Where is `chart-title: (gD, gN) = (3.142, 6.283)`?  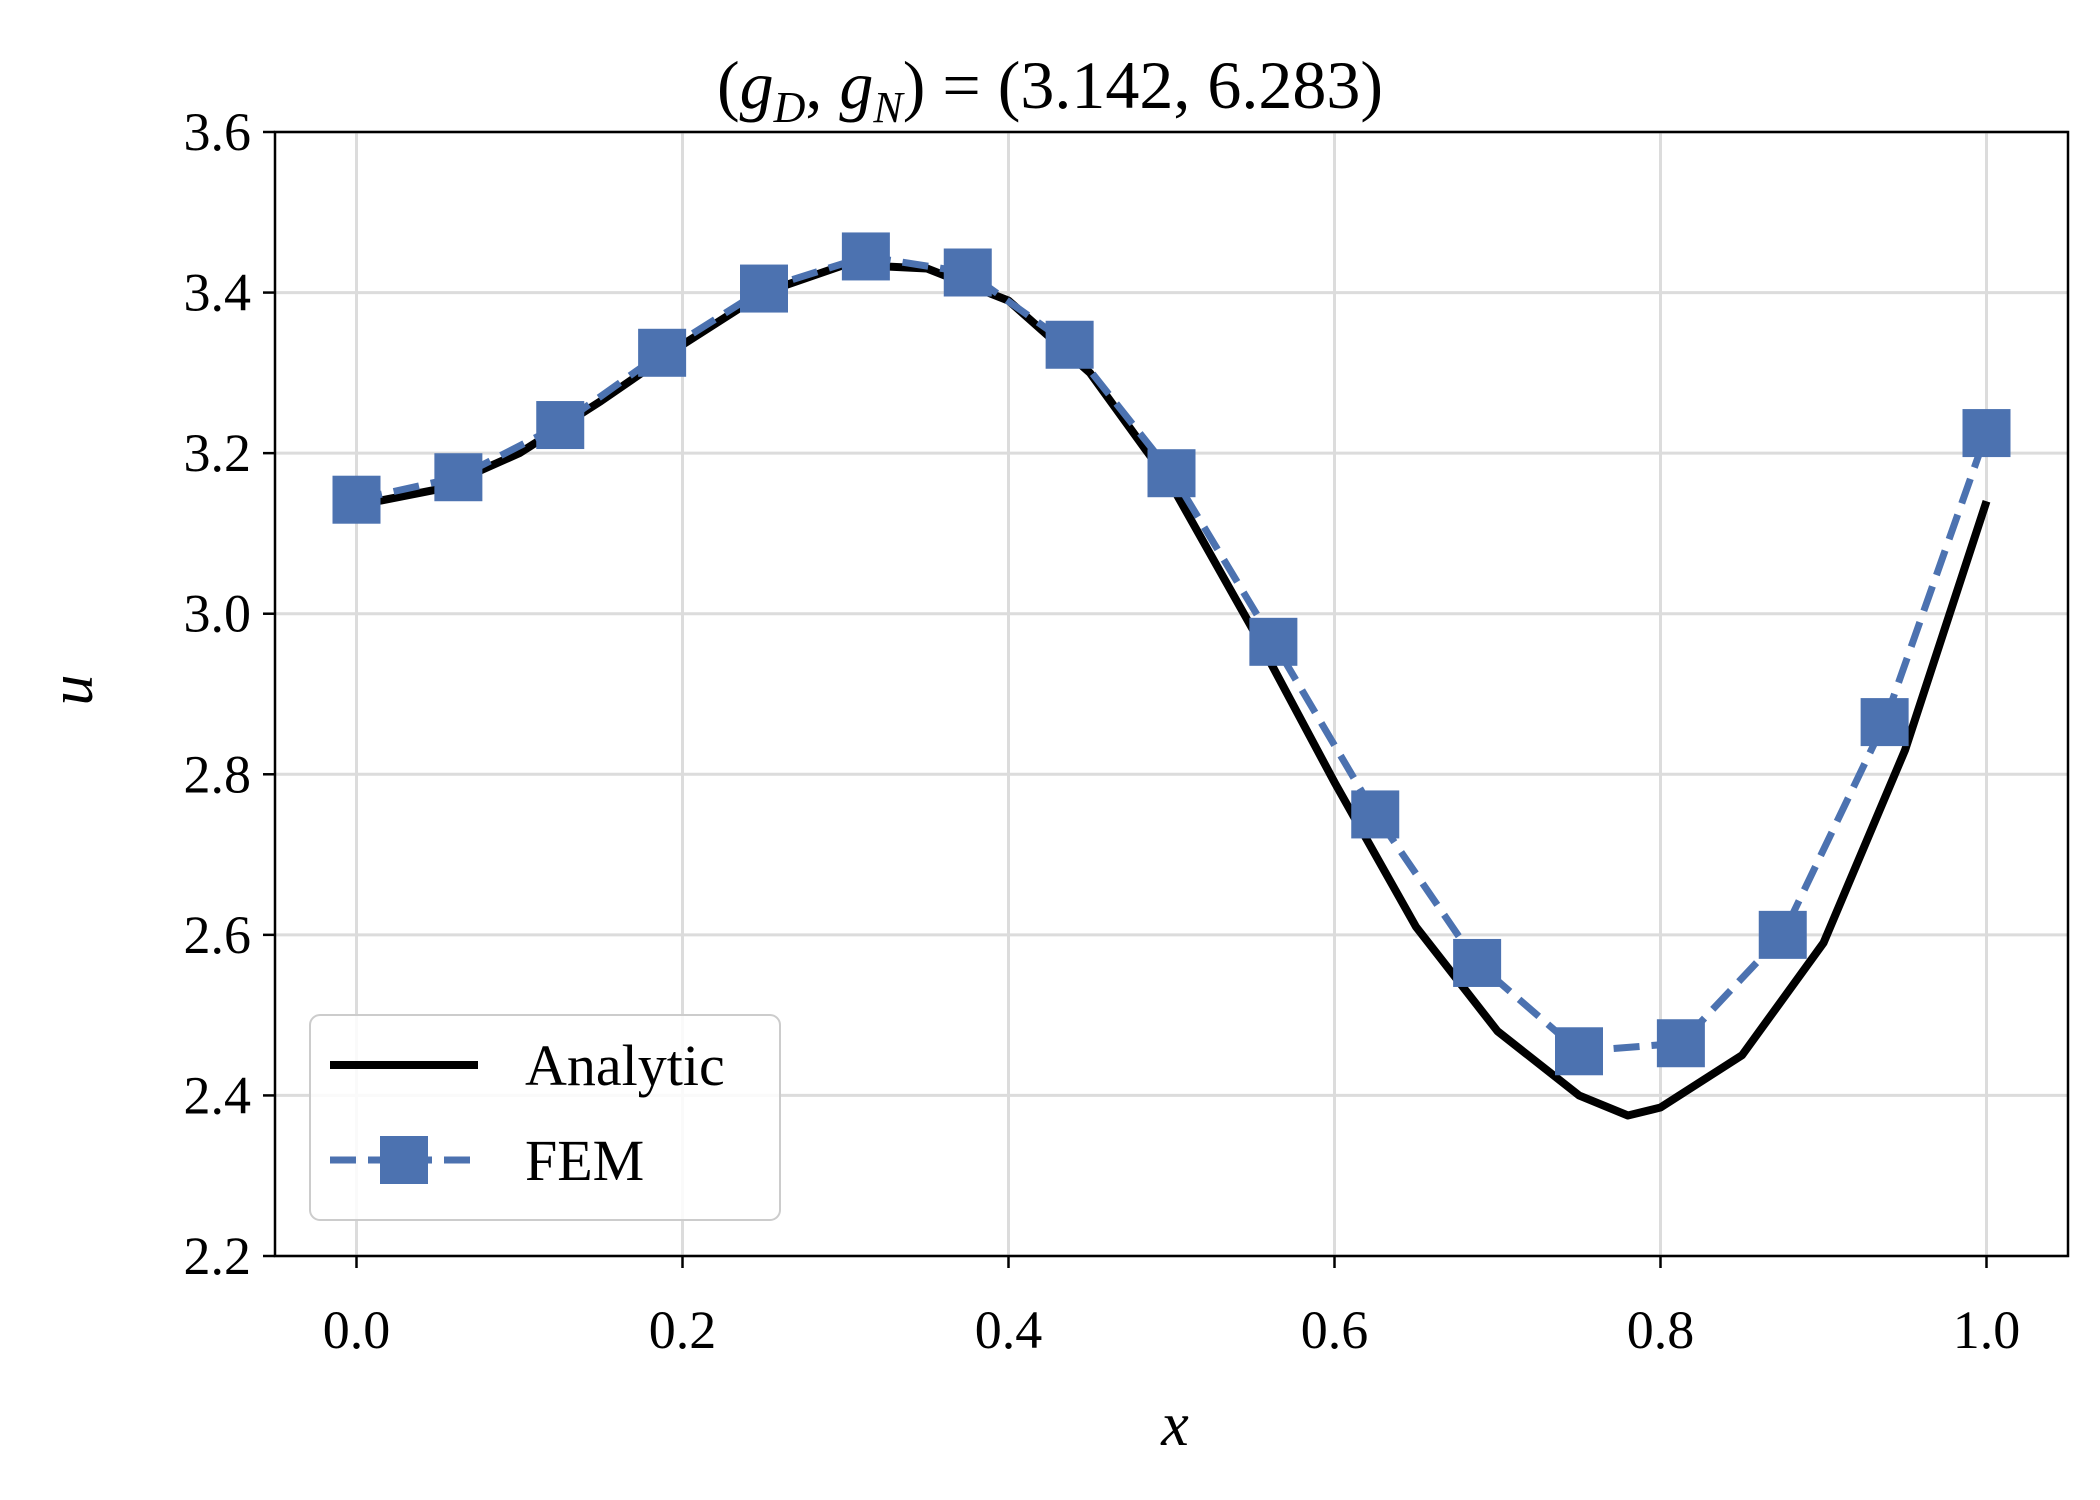
chart-title: (gD, gN) = (3.142, 6.283) is located at coordinates (1050, 89).